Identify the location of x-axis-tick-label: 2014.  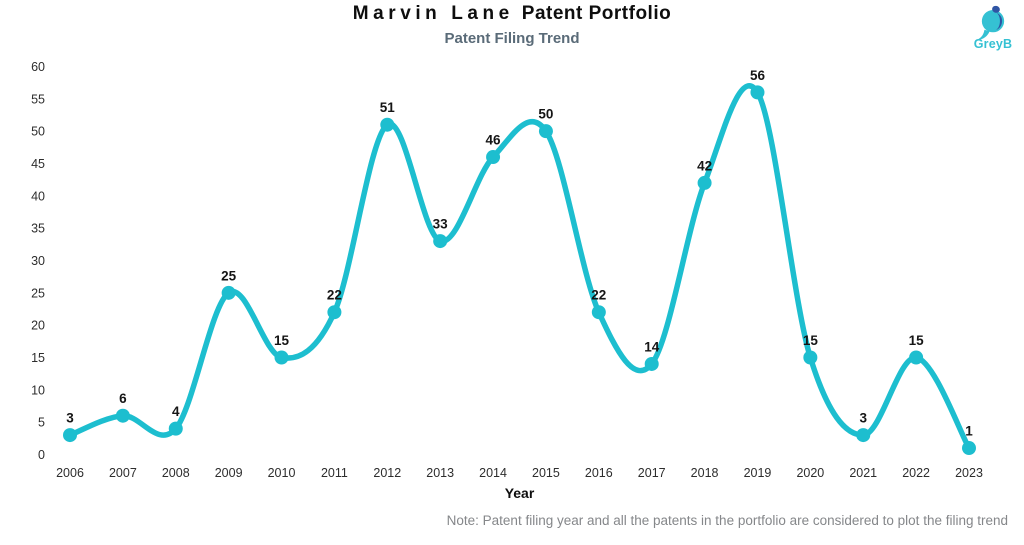
(493, 473).